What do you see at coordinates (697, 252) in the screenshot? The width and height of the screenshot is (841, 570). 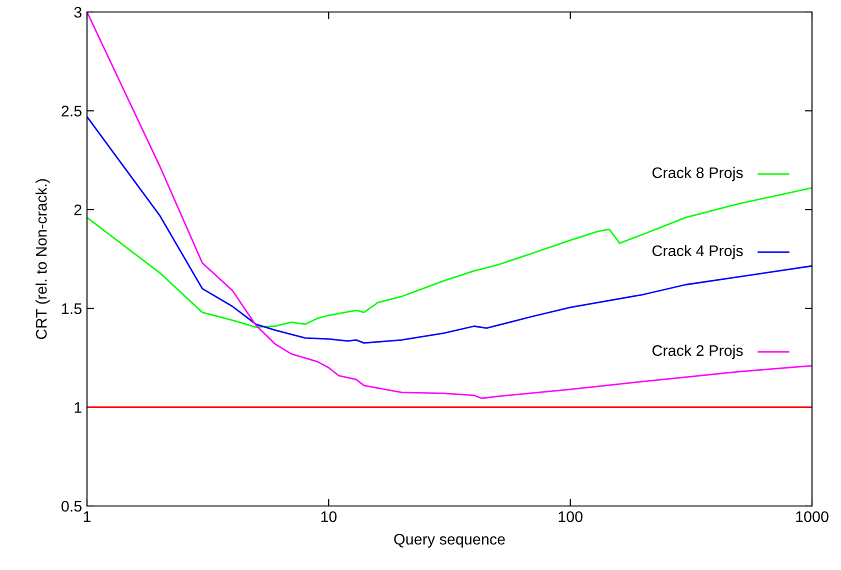 I see `legend-label: Crack 4 Projs` at bounding box center [697, 252].